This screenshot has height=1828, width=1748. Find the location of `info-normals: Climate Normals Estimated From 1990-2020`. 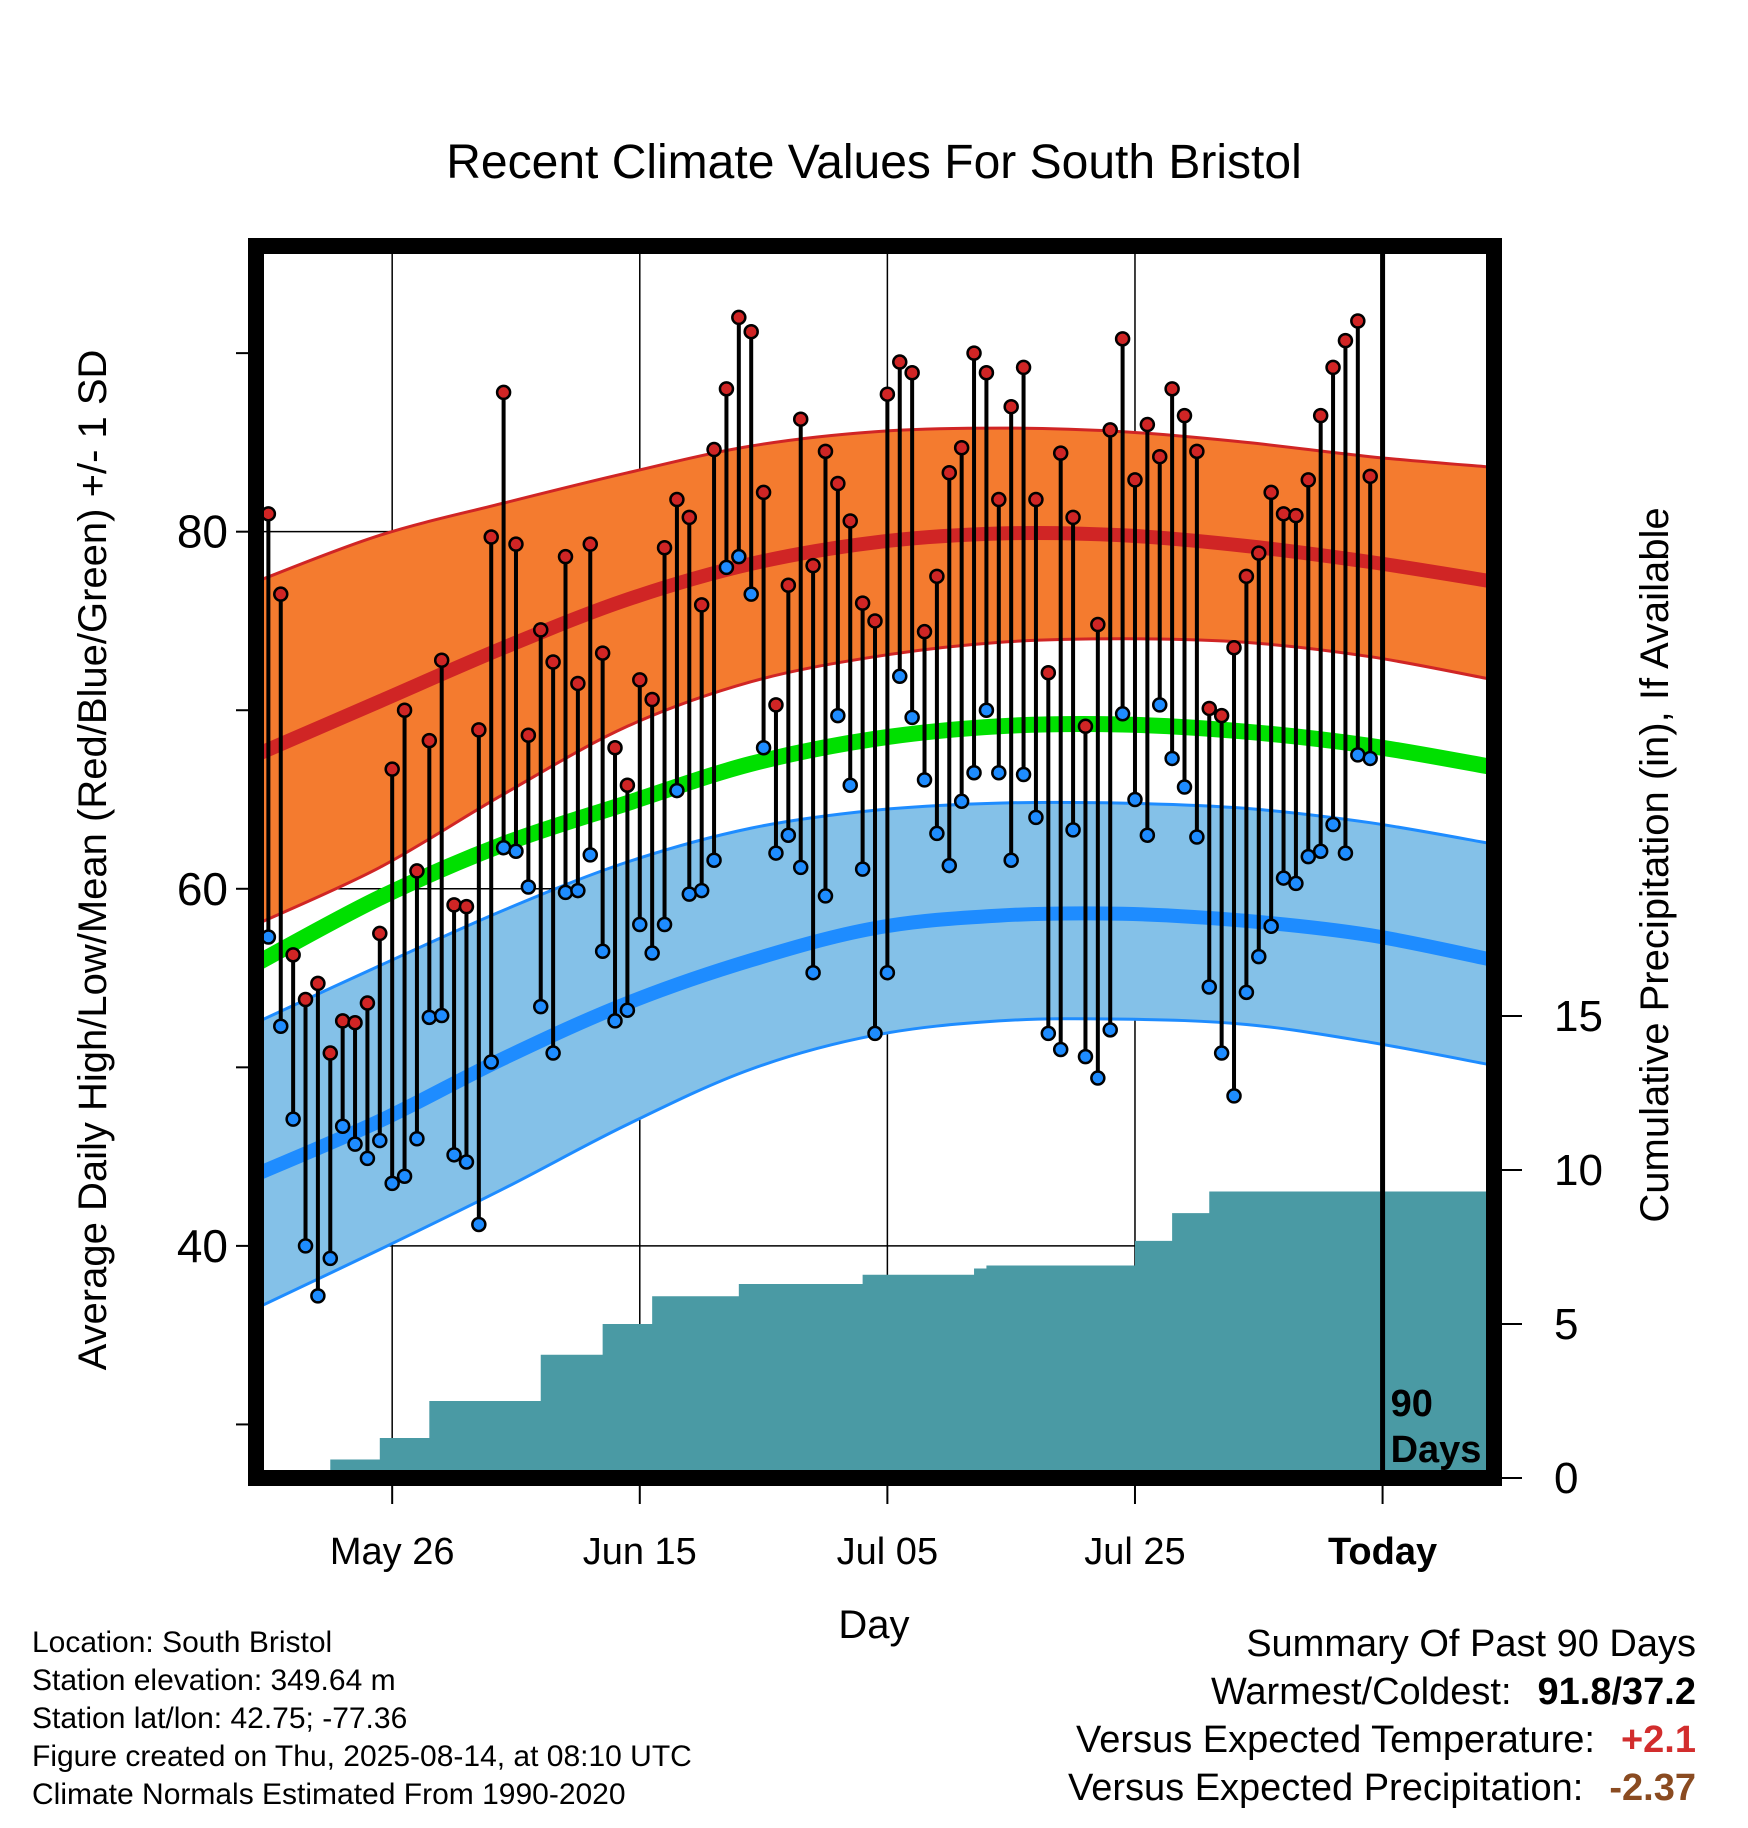

info-normals: Climate Normals Estimated From 1990-2020 is located at coordinates (329, 1794).